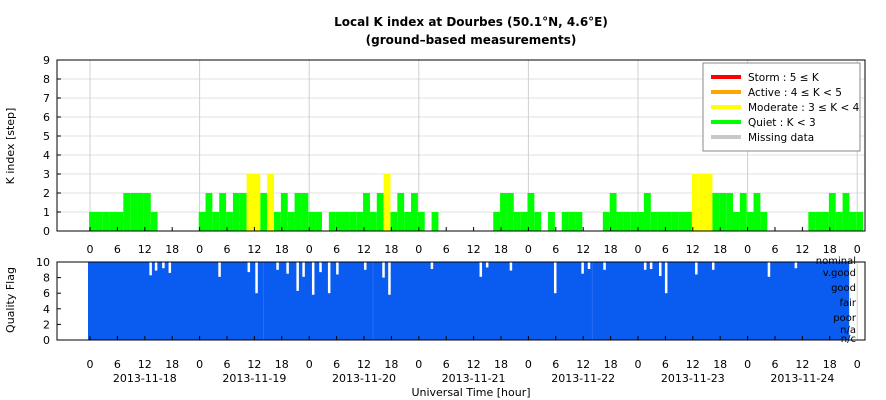 The width and height of the screenshot is (886, 400). Describe the element at coordinates (836, 261) in the screenshot. I see `quality-level-label: nominal` at that location.